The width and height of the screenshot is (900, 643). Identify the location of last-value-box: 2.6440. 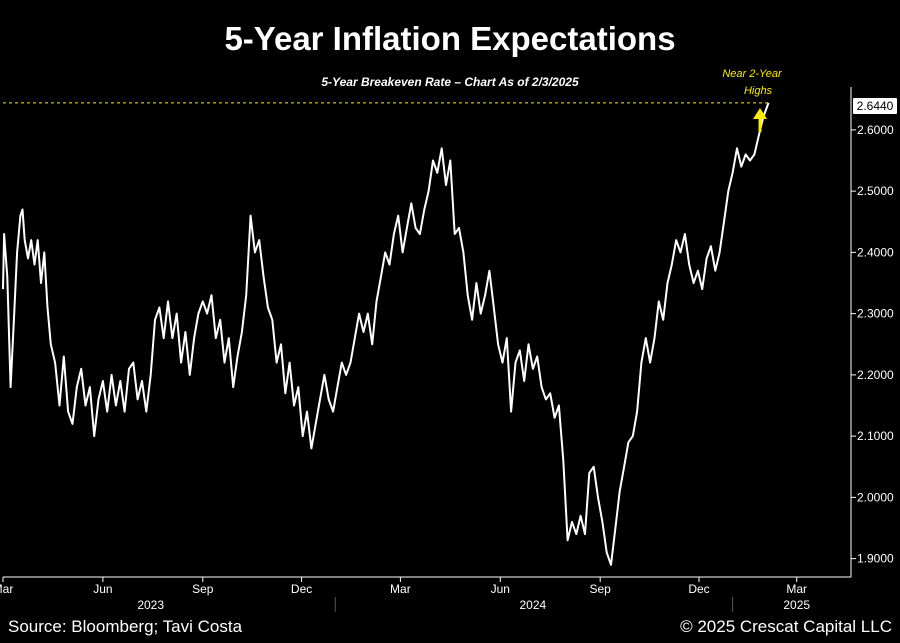
(875, 106).